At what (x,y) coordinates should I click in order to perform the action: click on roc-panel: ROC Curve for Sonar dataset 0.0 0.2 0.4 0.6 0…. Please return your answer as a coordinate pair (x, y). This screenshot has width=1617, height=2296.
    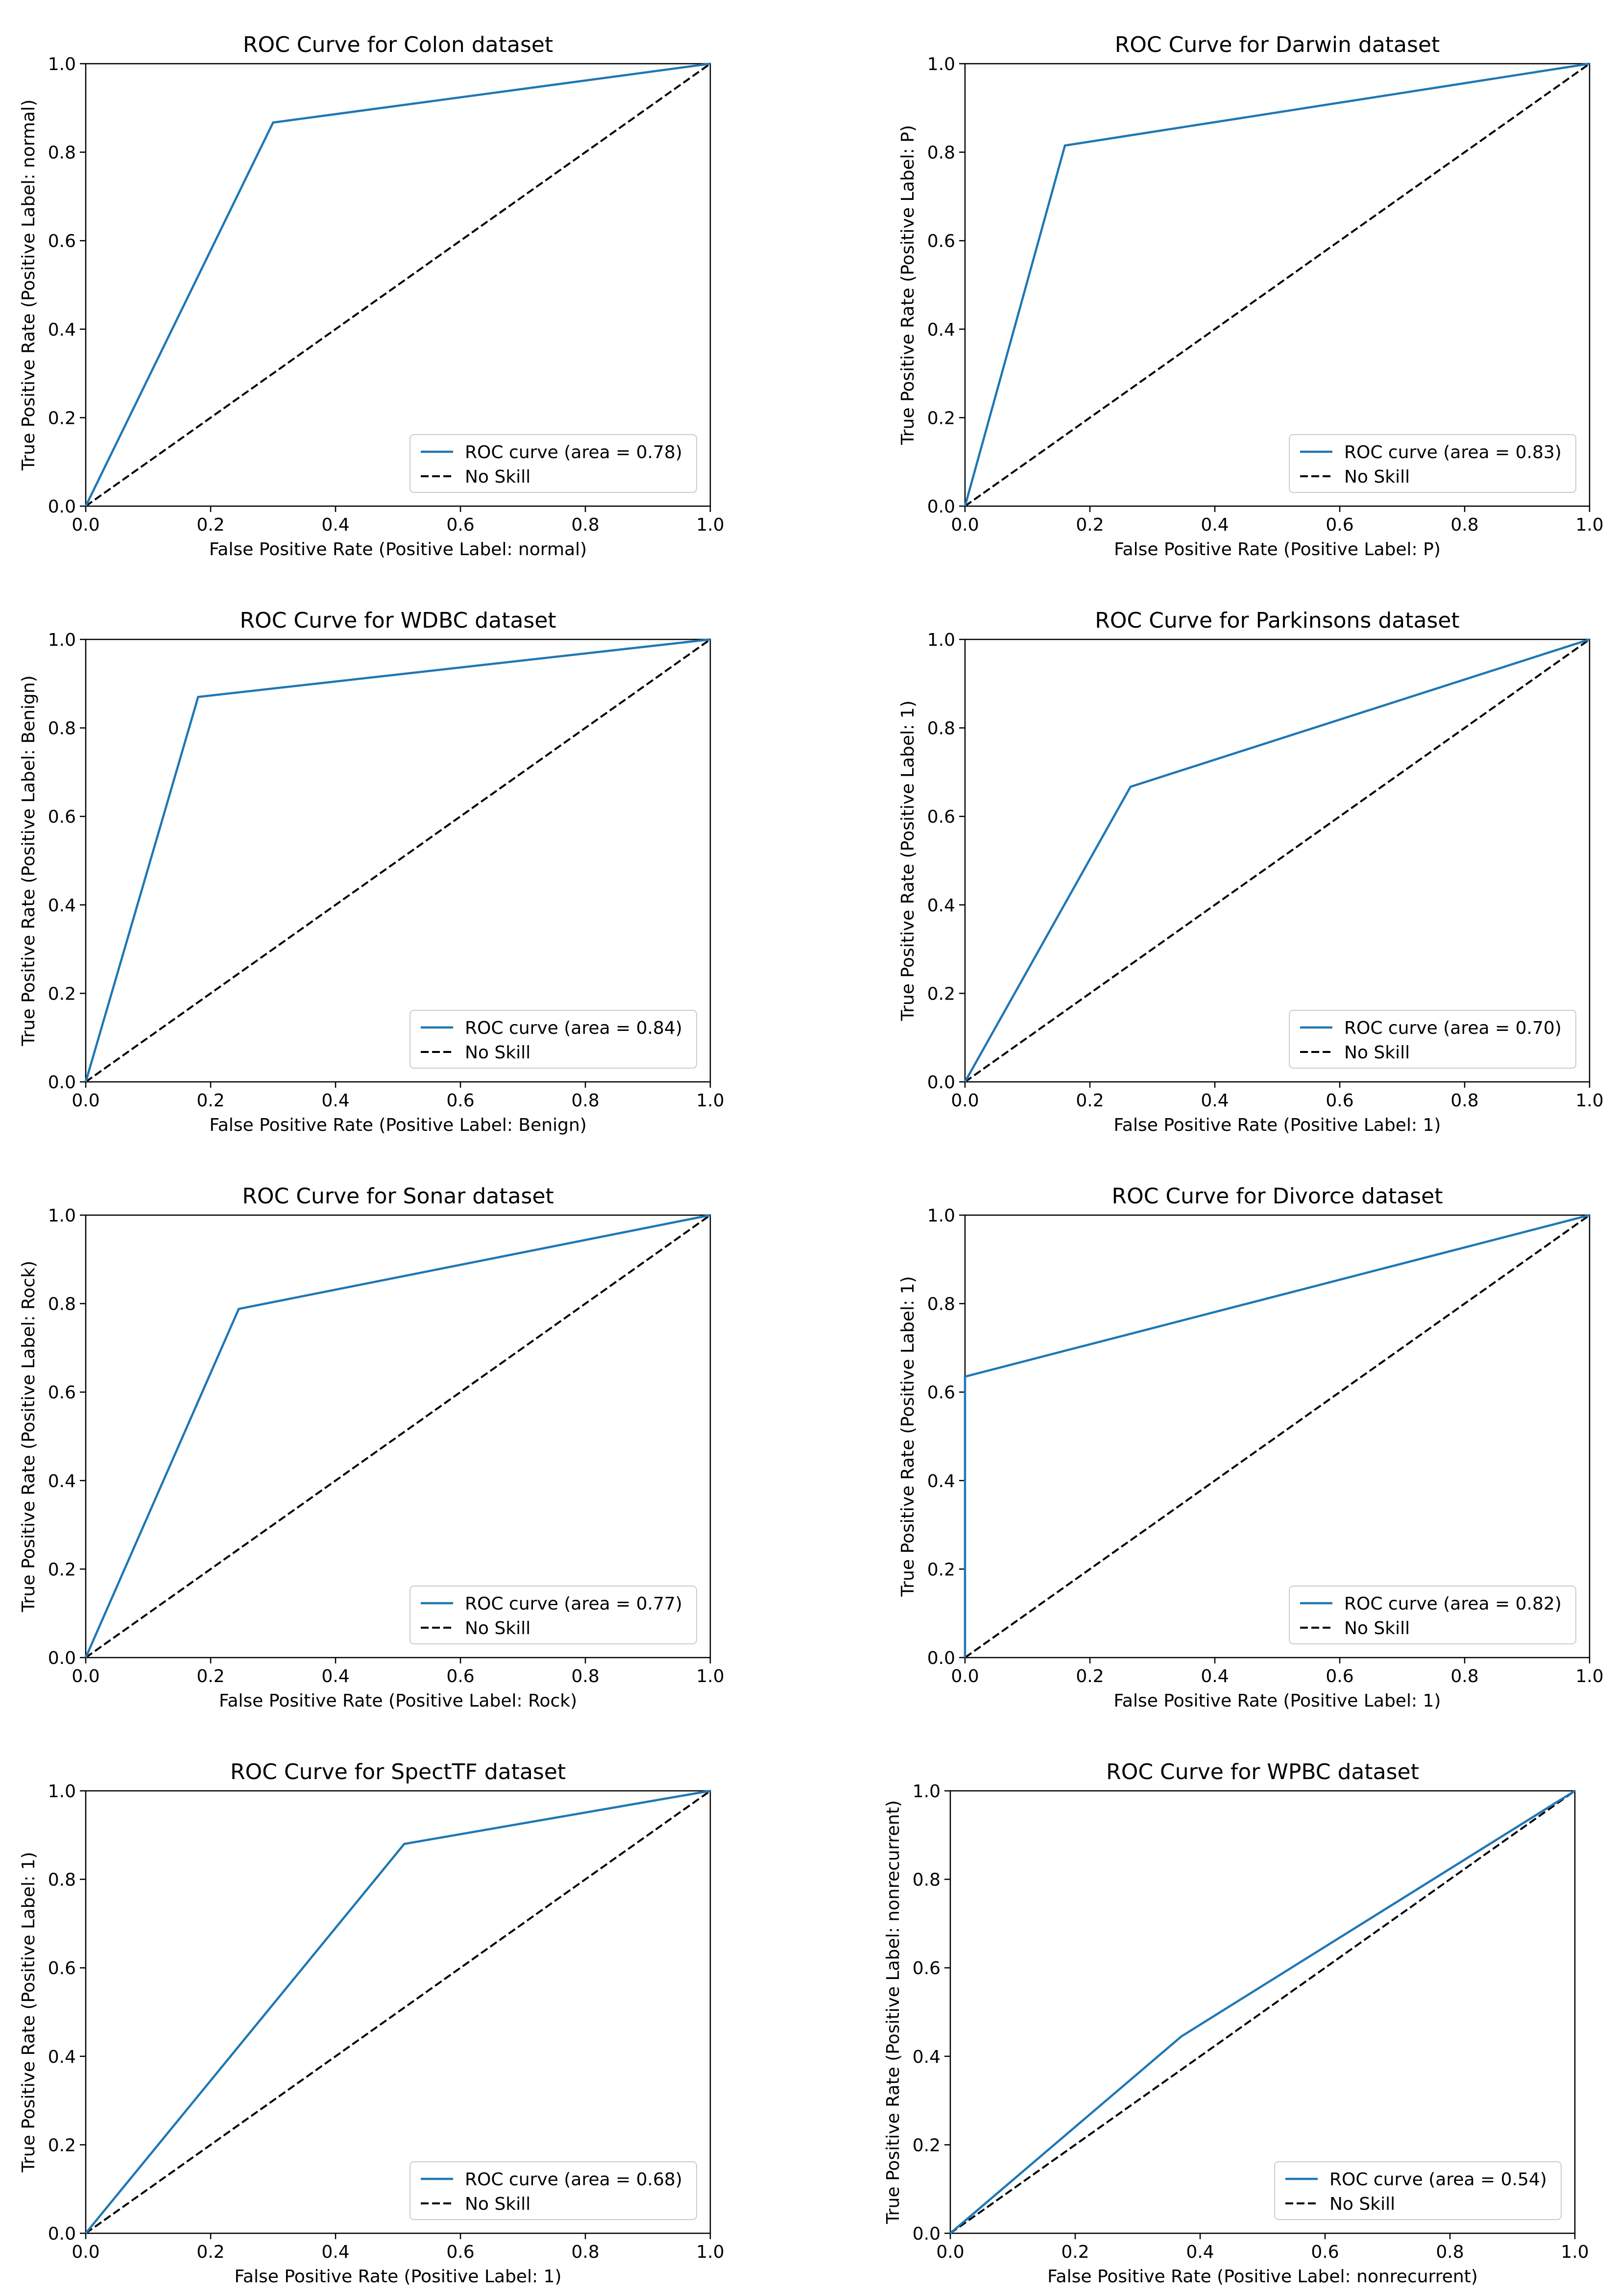
    Looking at the image, I should click on (371, 1447).